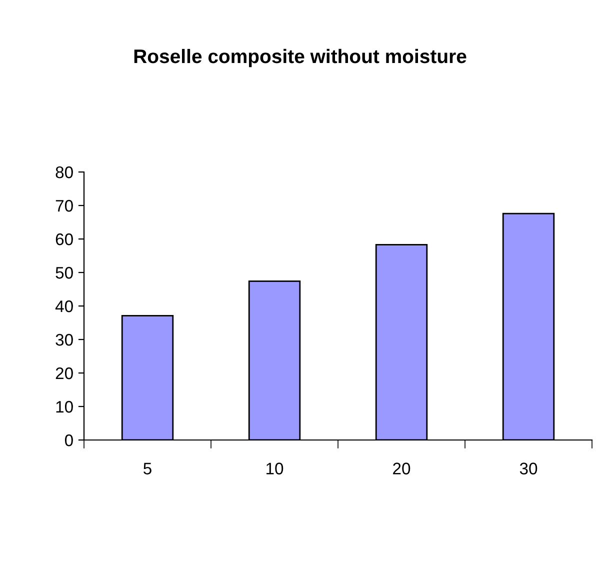  Describe the element at coordinates (401, 468) in the screenshot. I see `x-tick-label: 20` at that location.